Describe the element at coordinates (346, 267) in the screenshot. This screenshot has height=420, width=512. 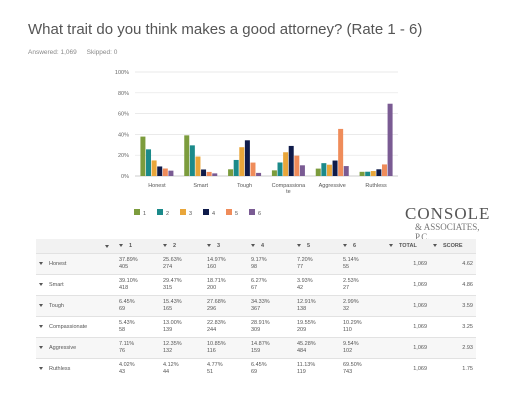
I see `cell-count: 55` at that location.